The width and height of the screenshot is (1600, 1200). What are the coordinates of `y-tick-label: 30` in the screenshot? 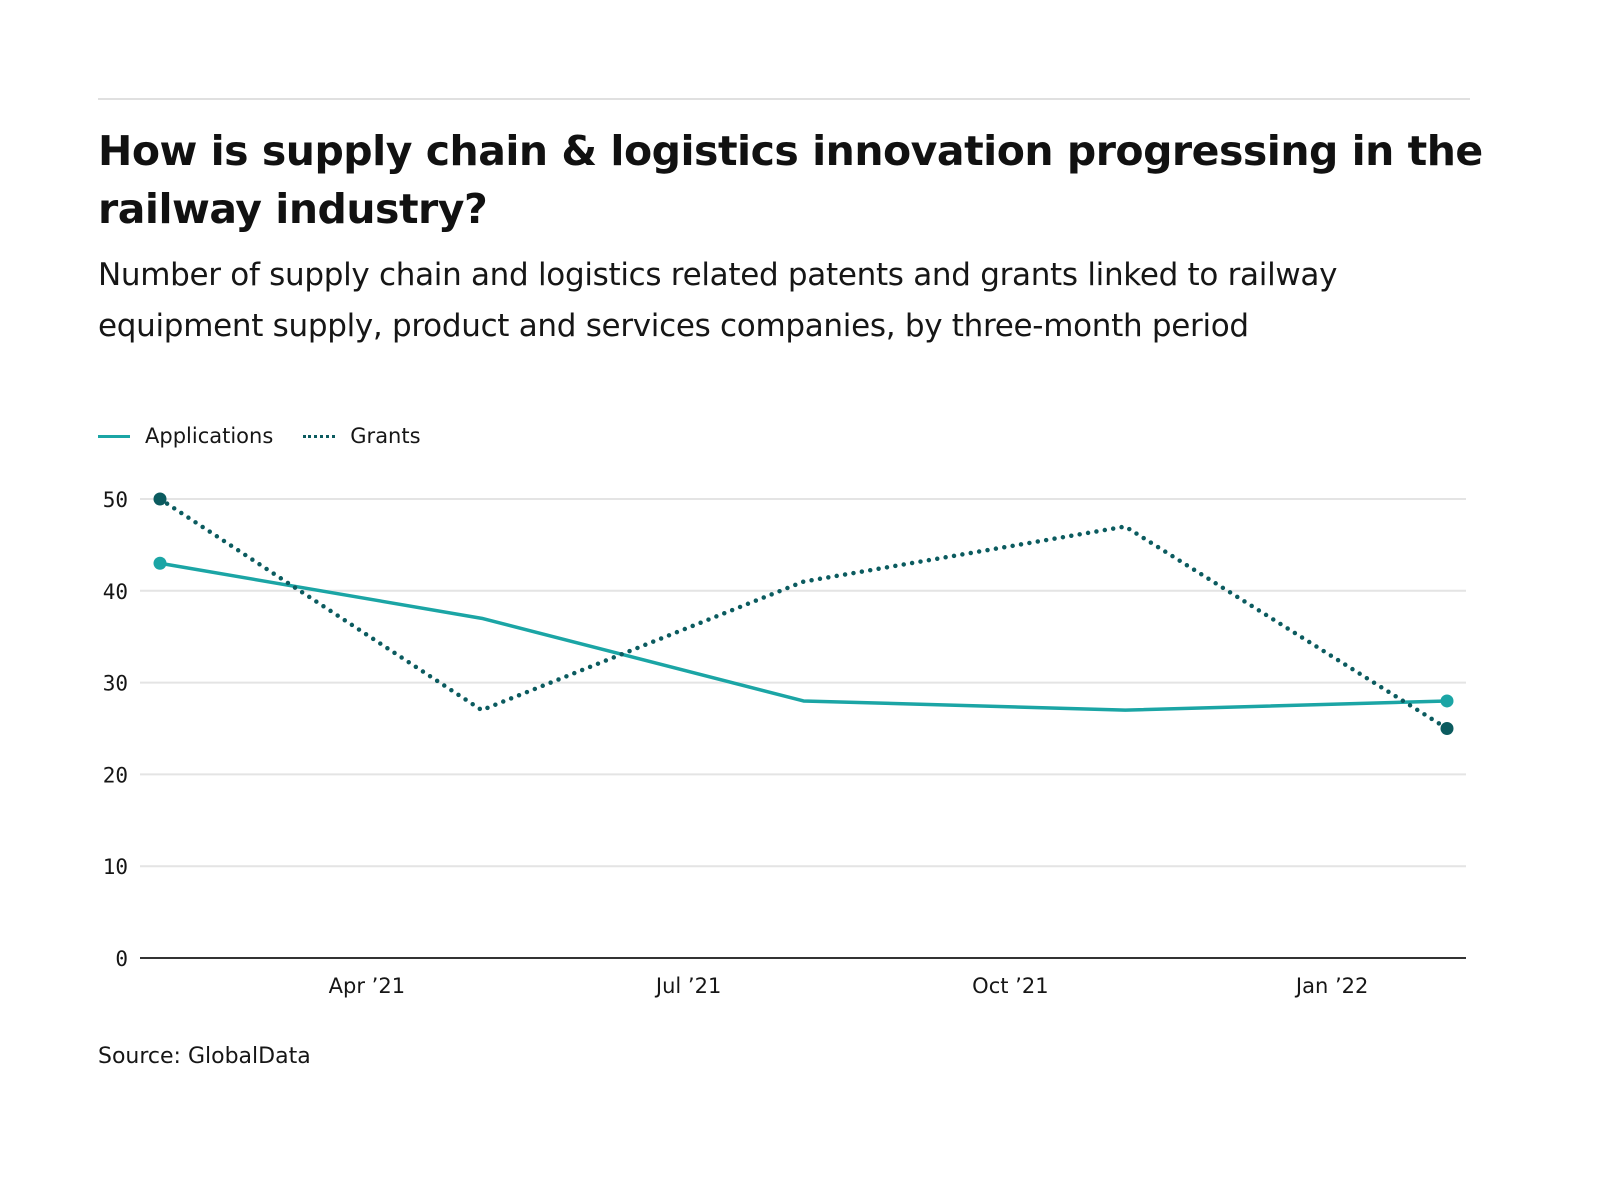 It's located at (115, 684).